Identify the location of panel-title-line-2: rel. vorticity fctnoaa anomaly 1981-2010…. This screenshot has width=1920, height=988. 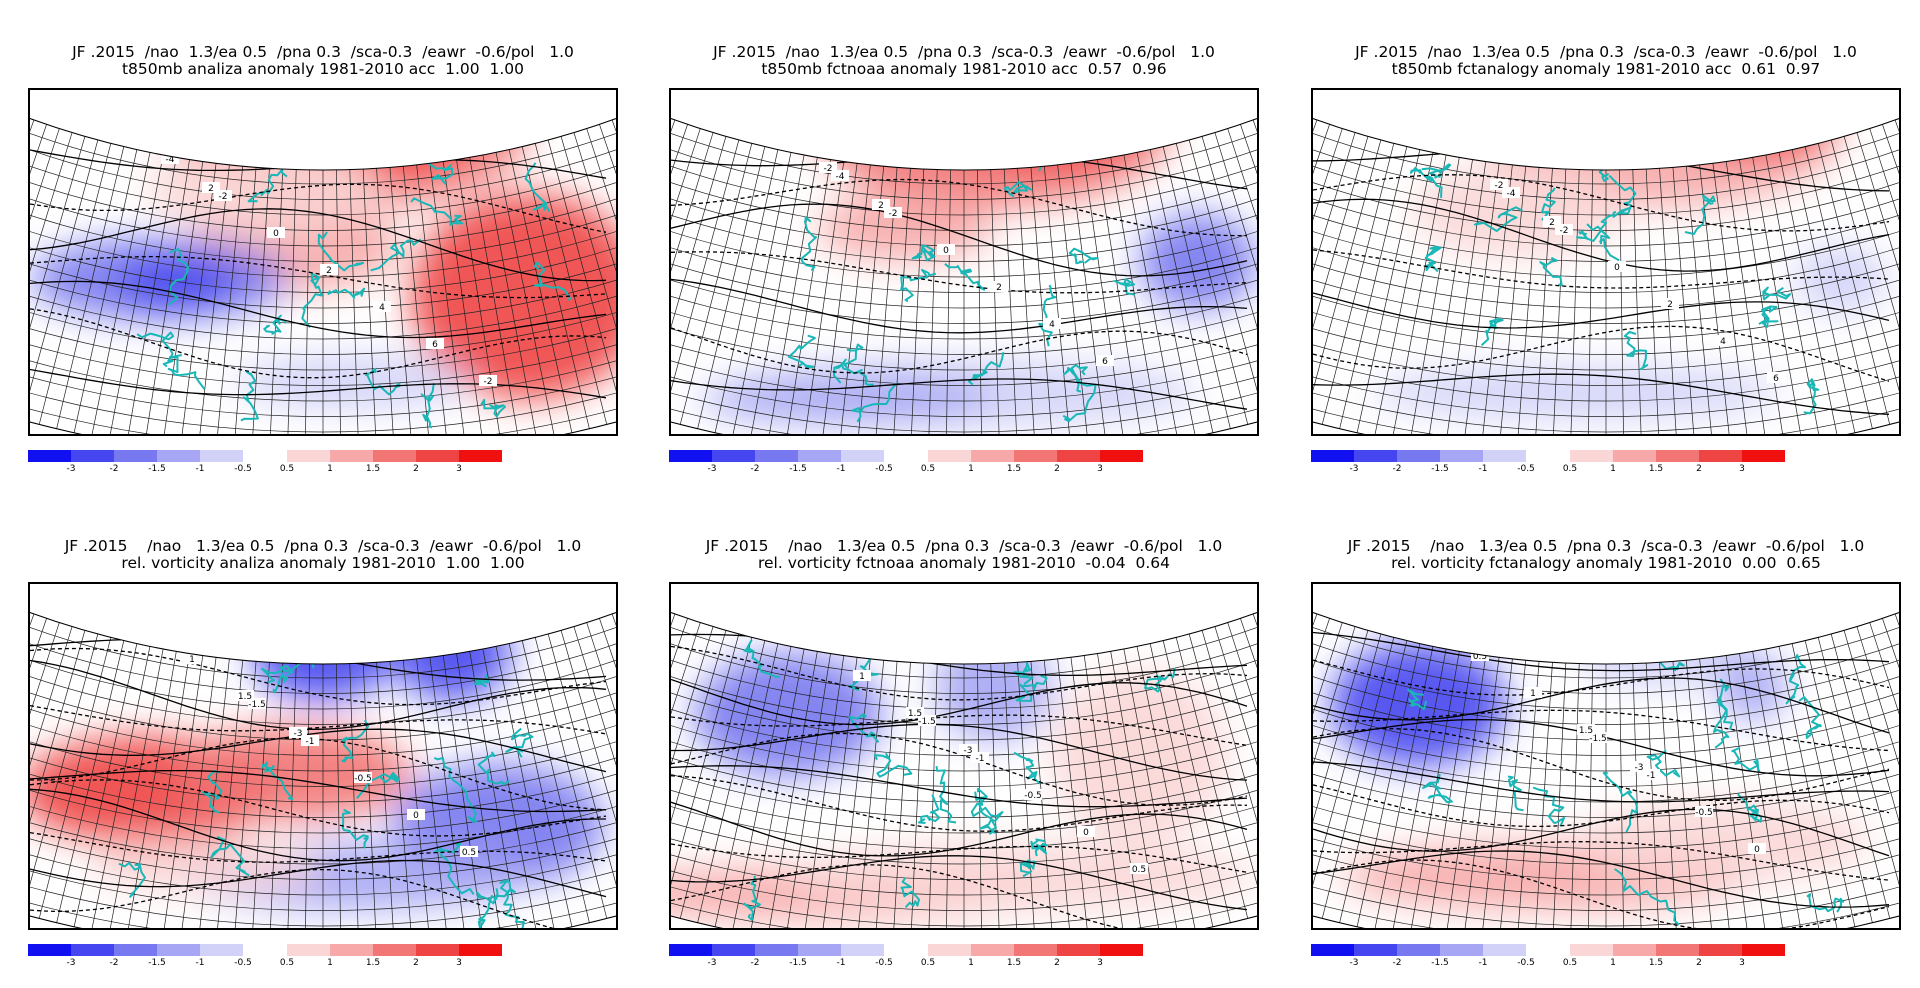
(964, 563).